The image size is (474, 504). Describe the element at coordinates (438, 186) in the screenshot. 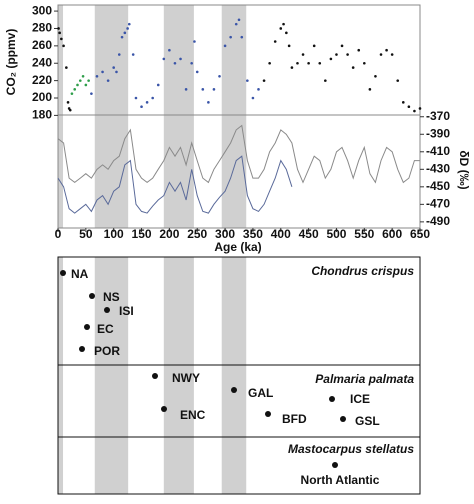

I see `y2-tick-label: -450` at that location.